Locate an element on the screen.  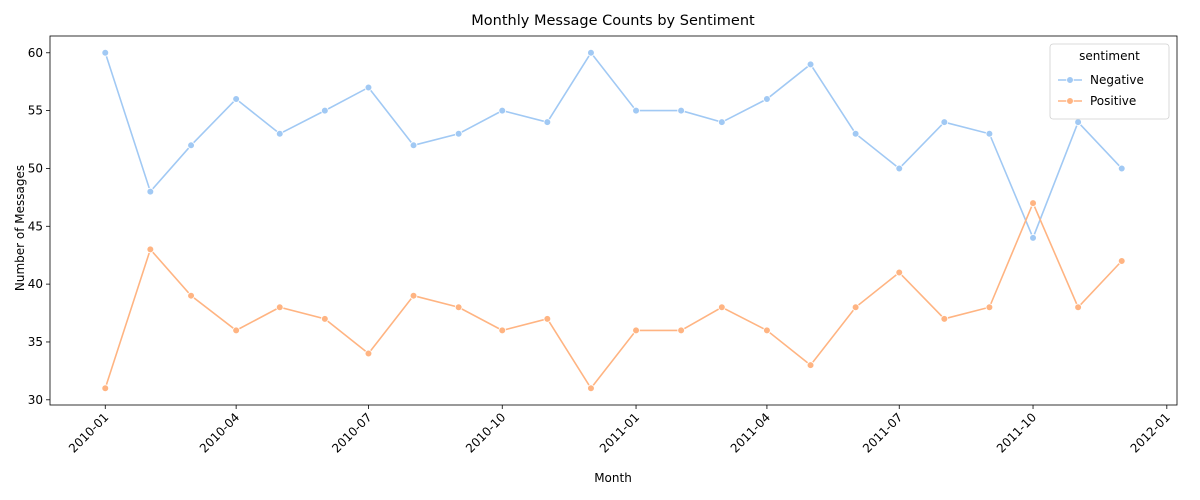
x-axis-label: Month is located at coordinates (613, 478).